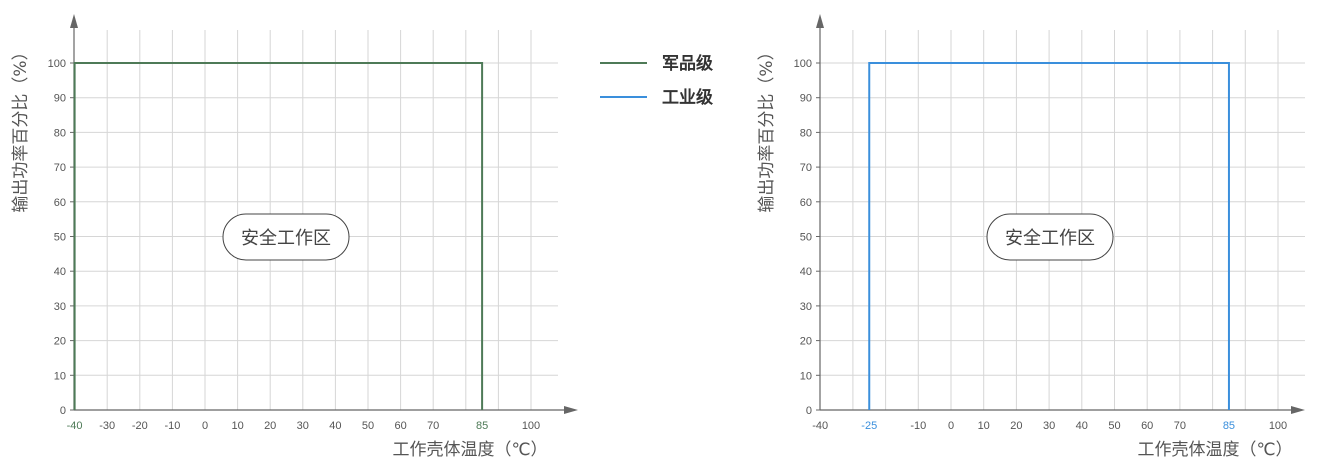  Describe the element at coordinates (869, 426) in the screenshot. I see `x-tick-label: -25` at that location.